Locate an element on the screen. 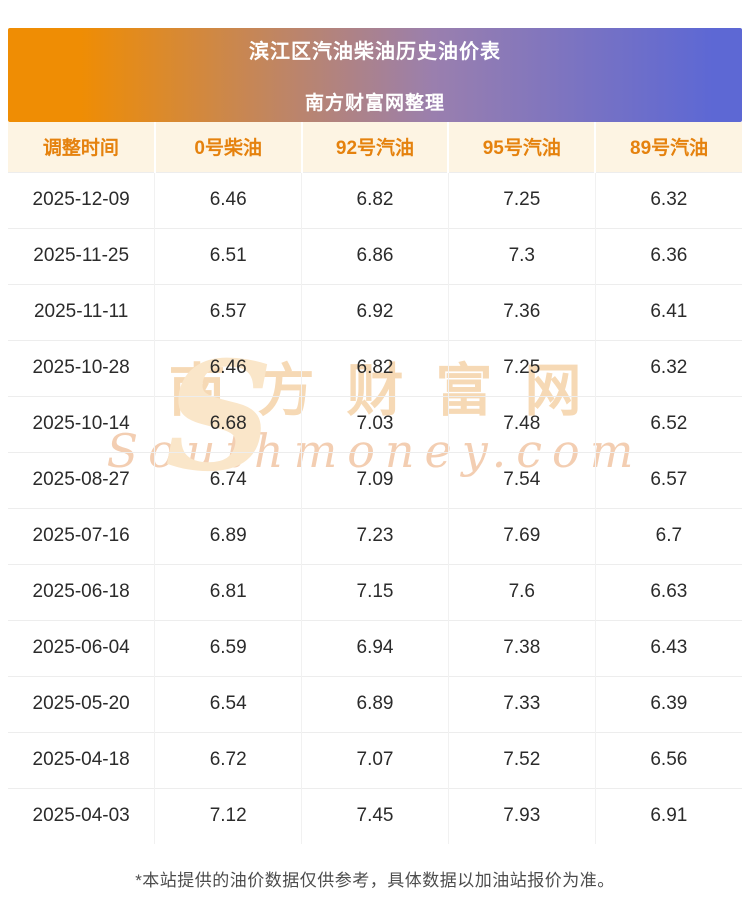 The height and width of the screenshot is (911, 750). table-row: 2025-10-28 6.46 6.82 7.25 6.32 is located at coordinates (375, 367).